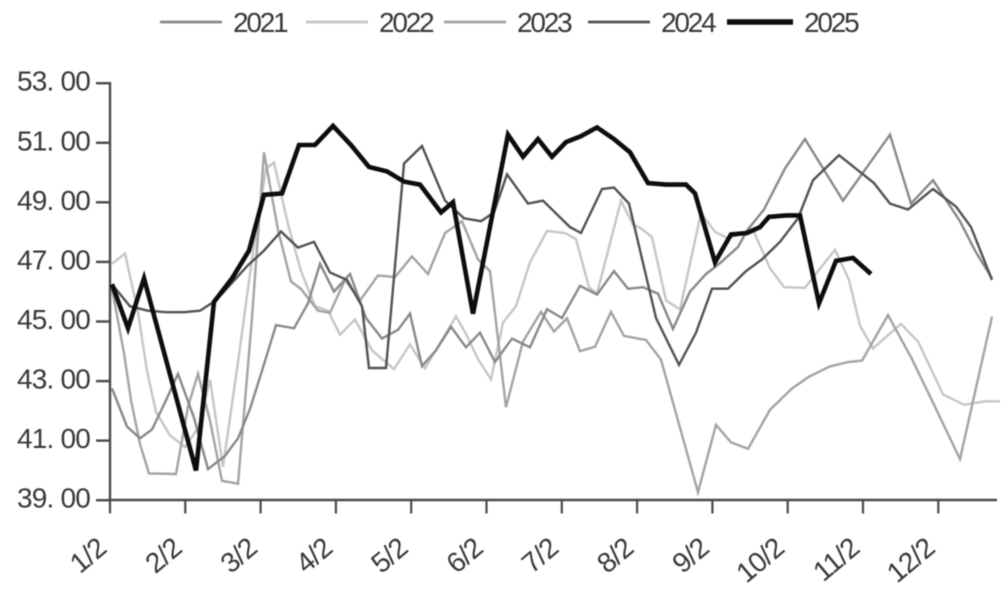  I want to click on svg-text: 2022, so click(406, 22).